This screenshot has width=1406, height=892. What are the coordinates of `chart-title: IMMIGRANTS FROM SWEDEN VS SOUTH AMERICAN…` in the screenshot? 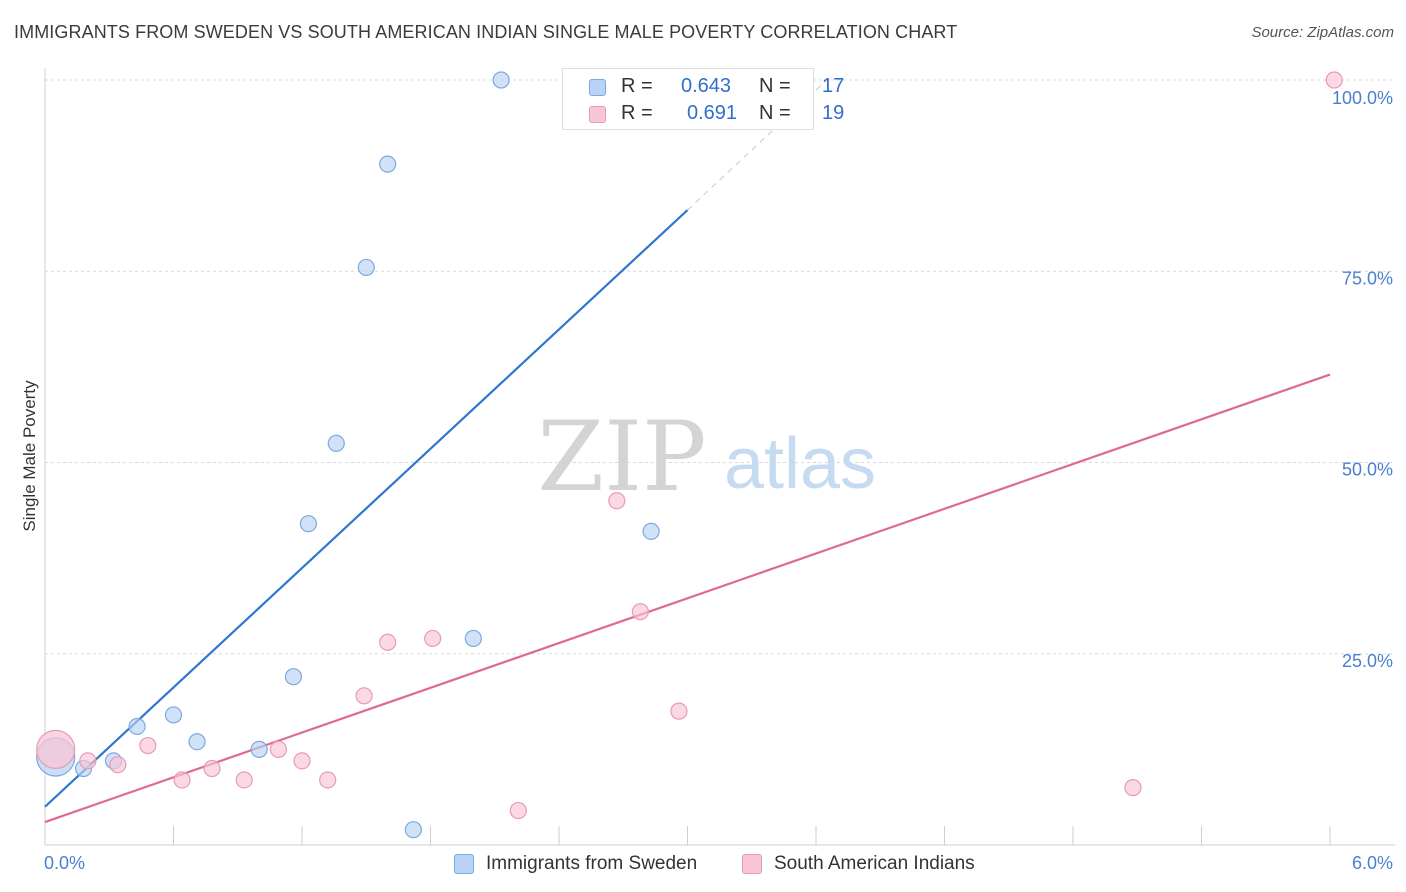 It's located at (486, 32).